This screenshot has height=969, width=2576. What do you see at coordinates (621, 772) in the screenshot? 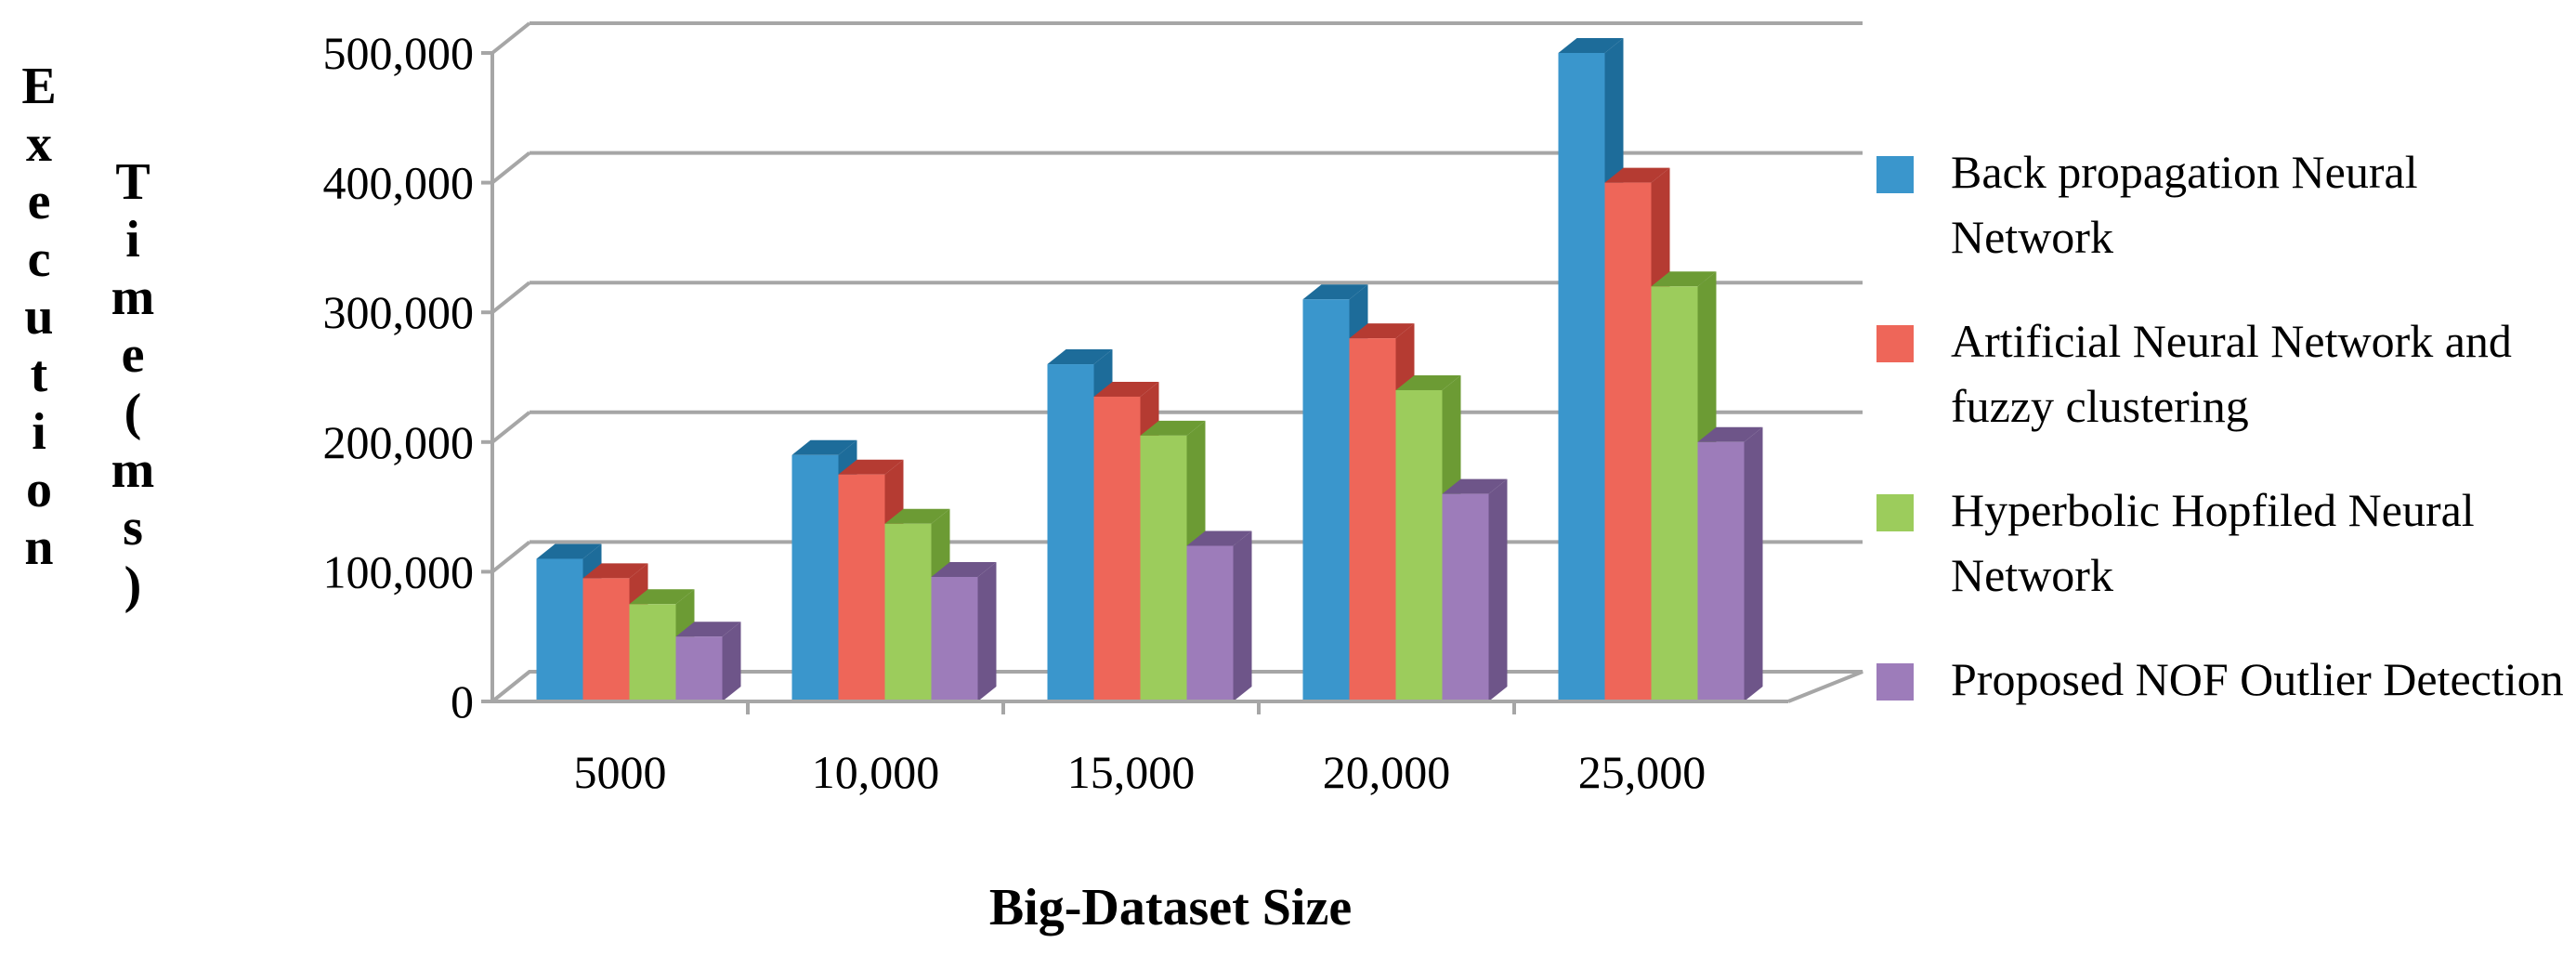
I see `x-tick-label: 5000` at bounding box center [621, 772].